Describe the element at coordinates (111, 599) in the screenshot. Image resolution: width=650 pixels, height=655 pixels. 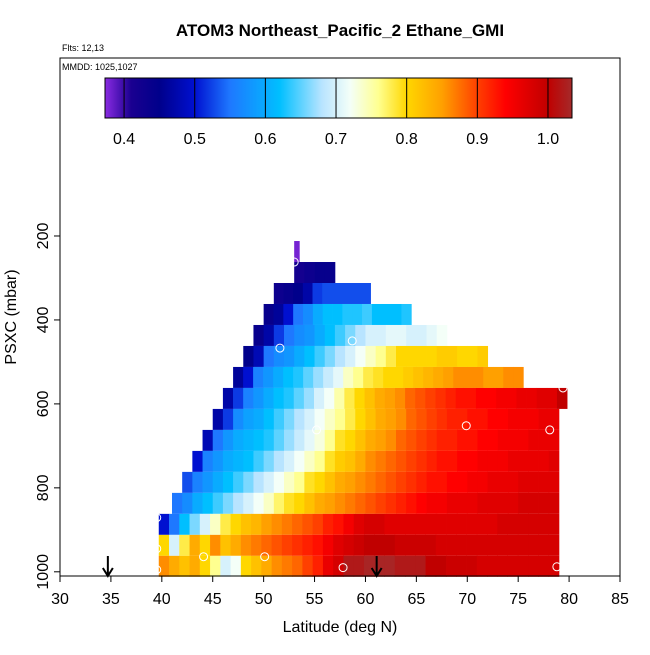
I see `x-tick-label: 35` at that location.